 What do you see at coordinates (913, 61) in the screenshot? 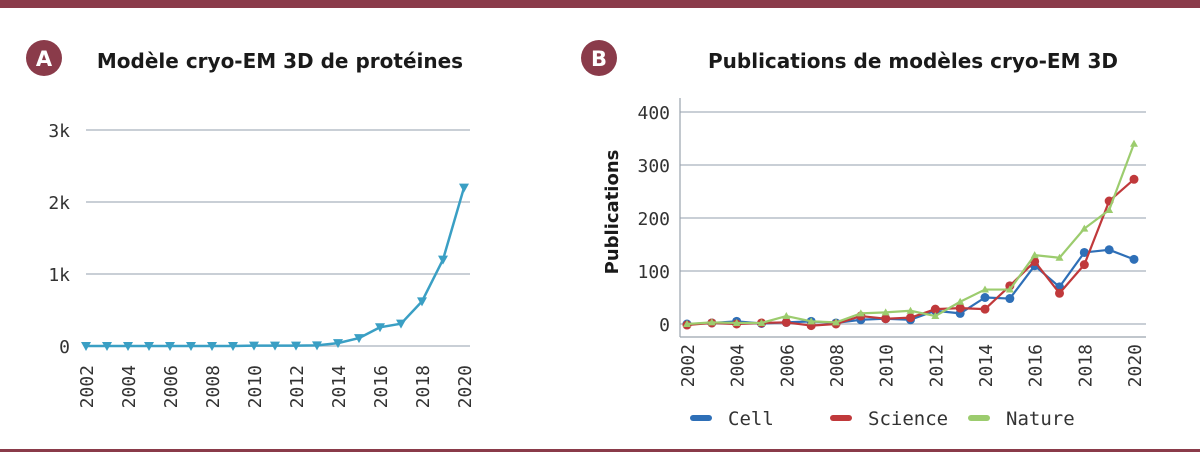
I see `panel-b-title: Publications de modèles cryo-EM 3D` at bounding box center [913, 61].